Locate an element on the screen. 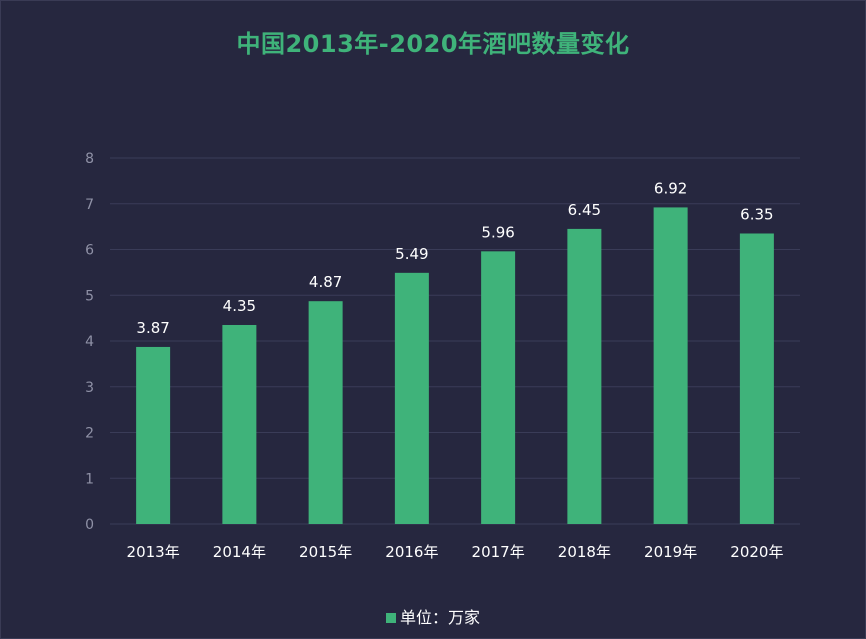 The image size is (866, 639). data-label: 5.96 is located at coordinates (497, 232).